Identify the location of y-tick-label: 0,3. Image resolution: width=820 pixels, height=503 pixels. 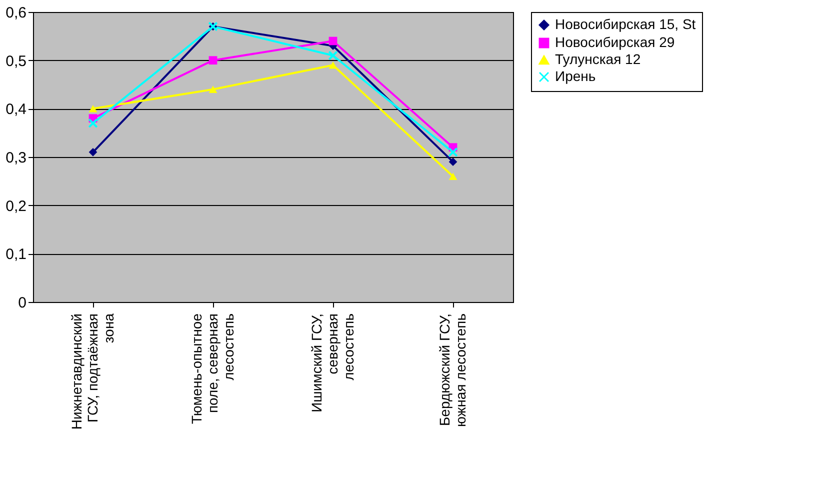
(16, 158).